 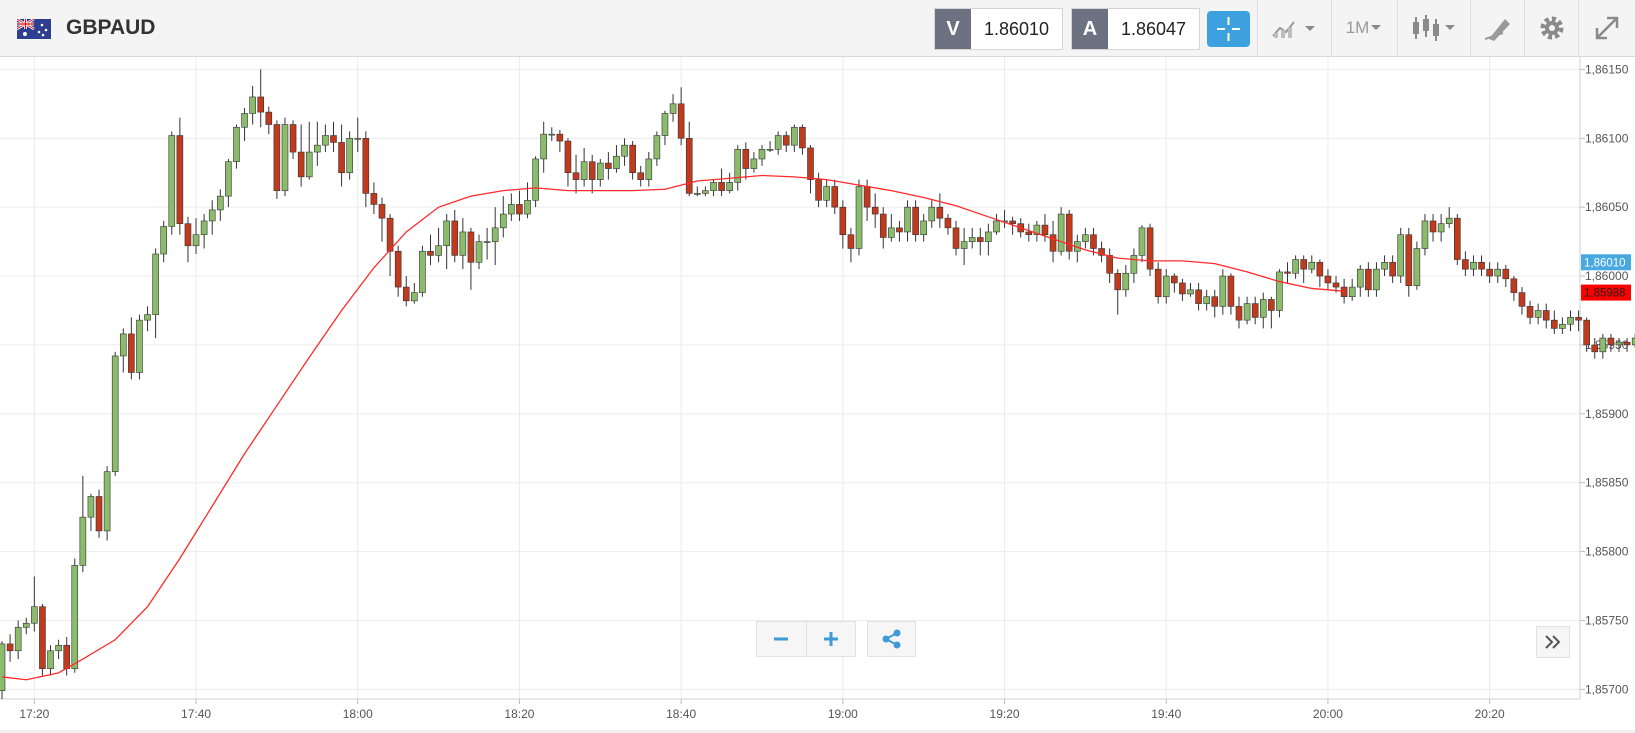 I want to click on chart-type-button, so click(x=1294, y=28).